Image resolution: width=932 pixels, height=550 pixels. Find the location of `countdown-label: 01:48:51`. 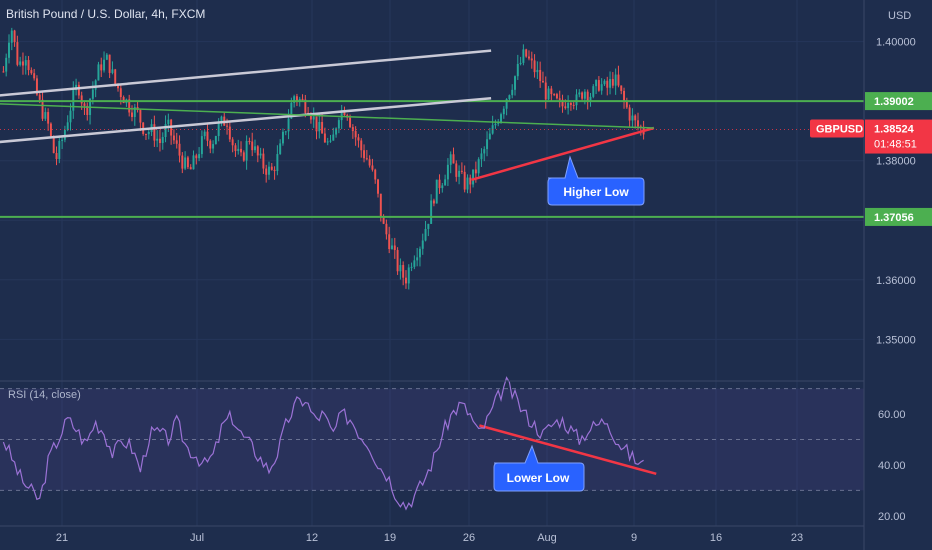

countdown-label: 01:48:51 is located at coordinates (895, 145).